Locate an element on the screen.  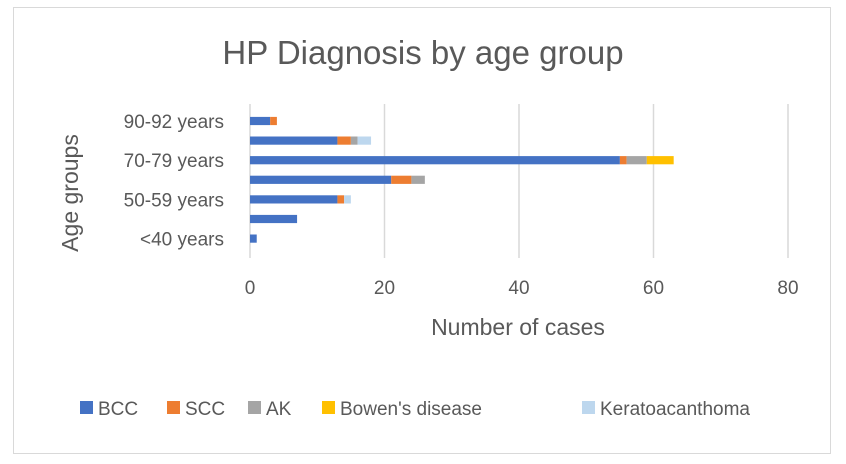
x-tick-label-40: 40 is located at coordinates (518, 288).